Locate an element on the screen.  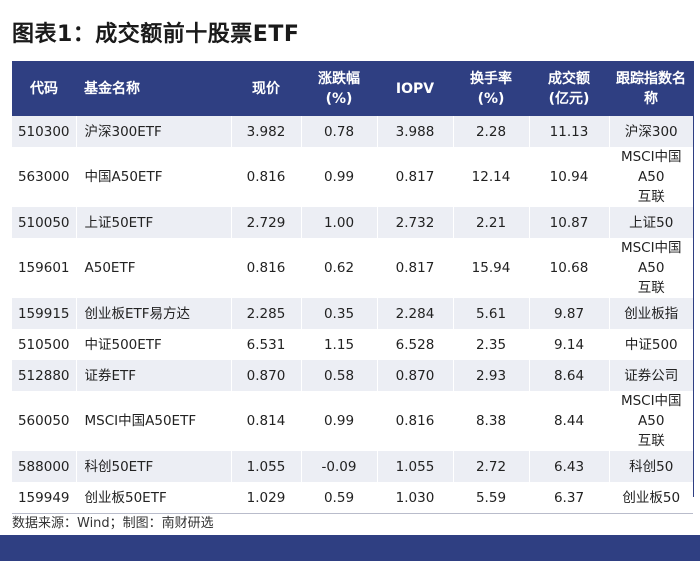
cell-change: -0.09 is located at coordinates (338, 466).